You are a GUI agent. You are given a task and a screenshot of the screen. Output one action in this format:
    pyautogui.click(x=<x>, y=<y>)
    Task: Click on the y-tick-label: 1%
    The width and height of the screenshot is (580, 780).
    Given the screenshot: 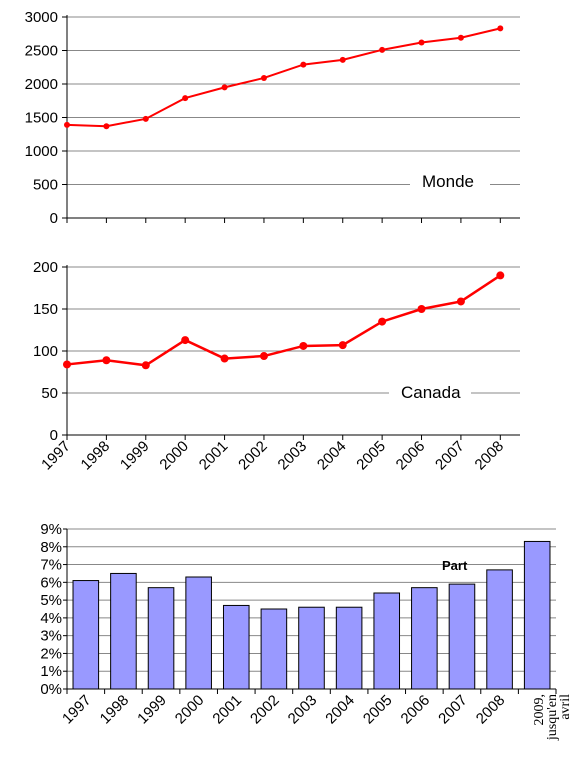 What is the action you would take?
    pyautogui.click(x=51, y=671)
    